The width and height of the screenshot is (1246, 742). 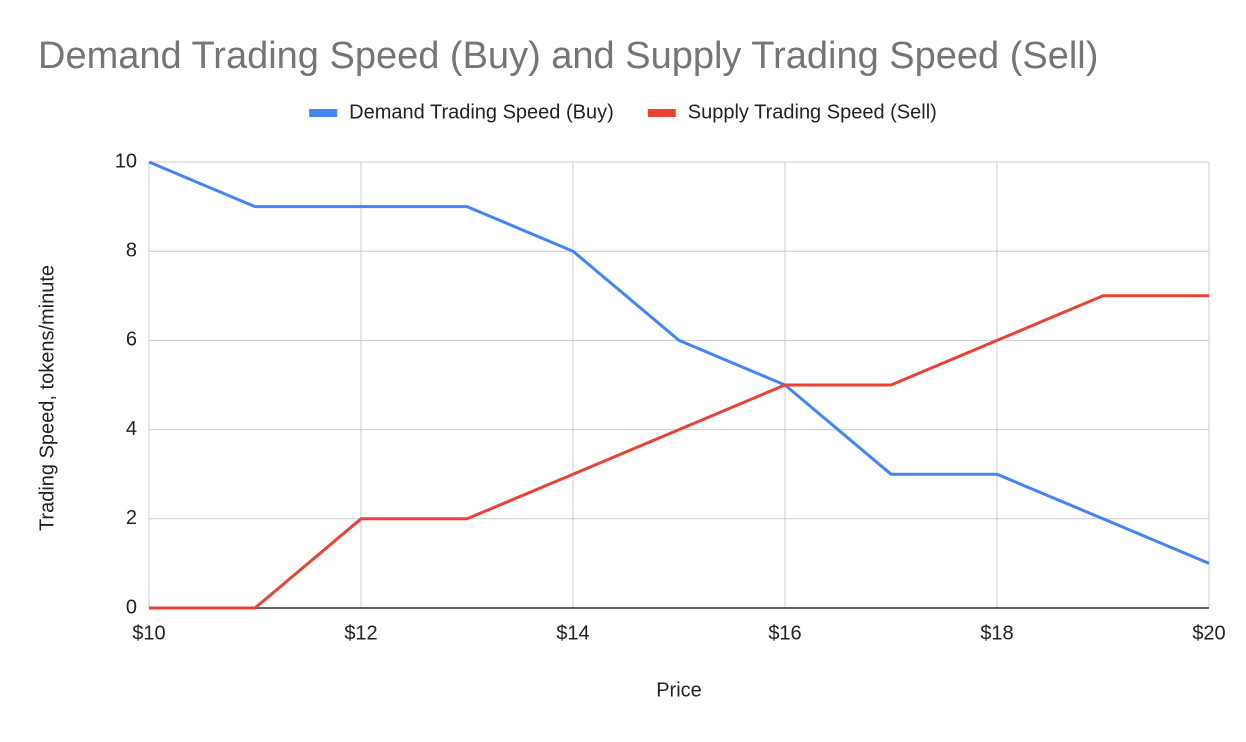 What do you see at coordinates (996, 633) in the screenshot?
I see `x-tick-label: $18` at bounding box center [996, 633].